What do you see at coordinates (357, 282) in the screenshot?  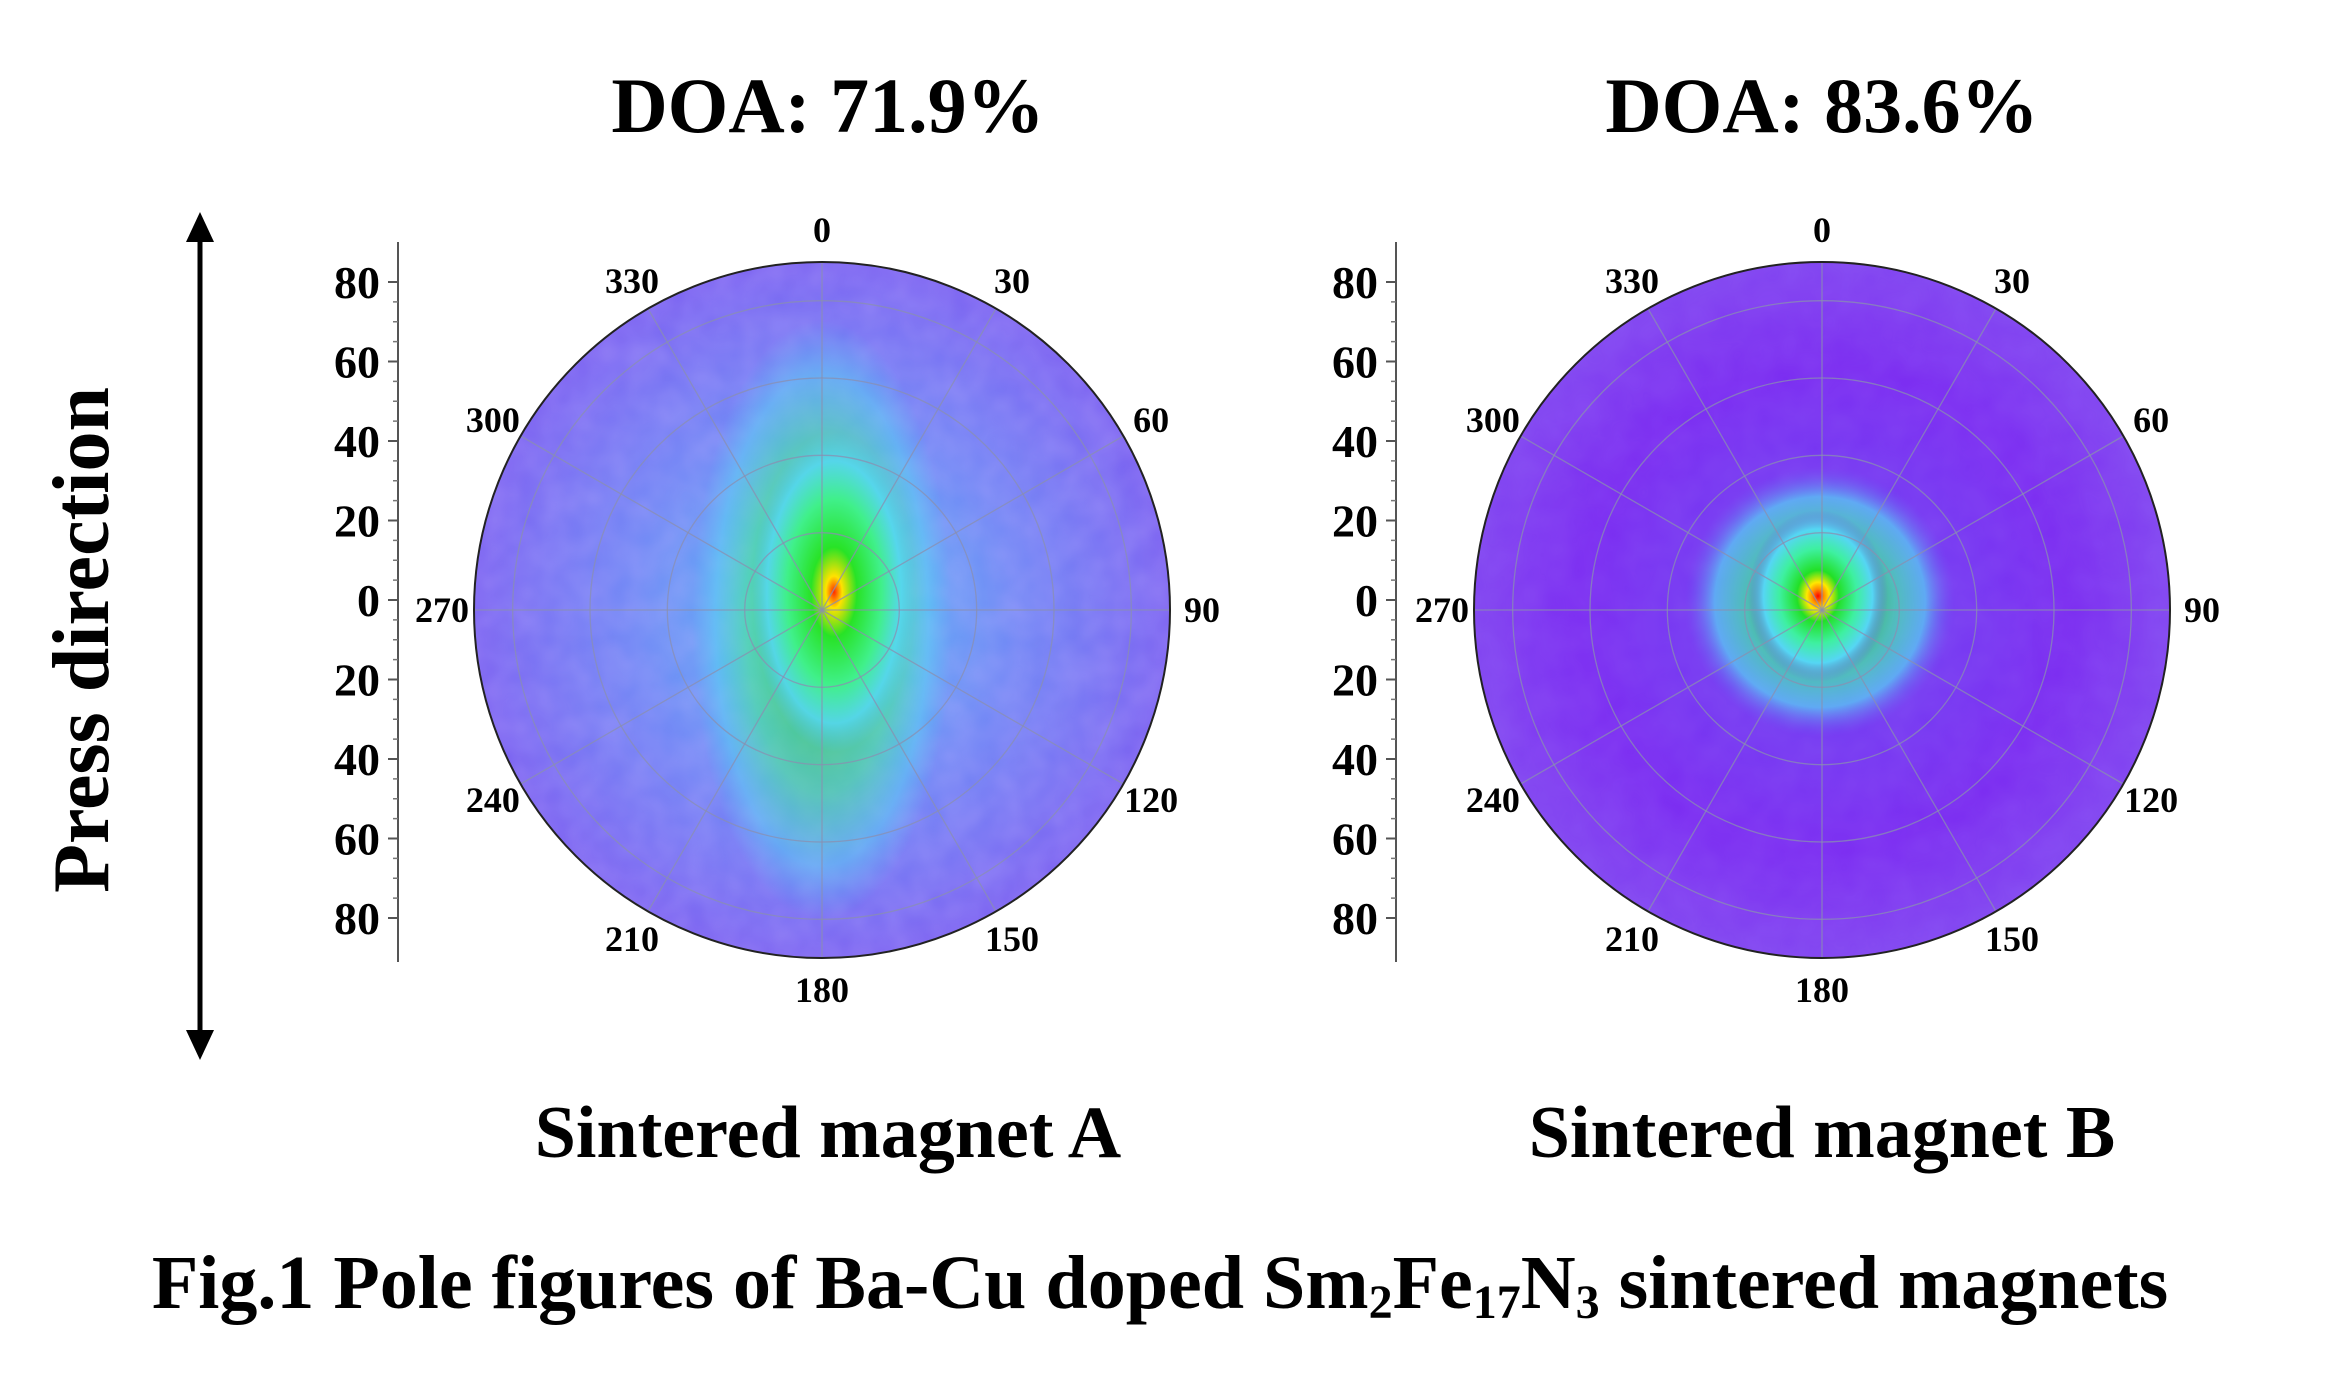 I see `radial-tick-label-a-0: 80` at bounding box center [357, 282].